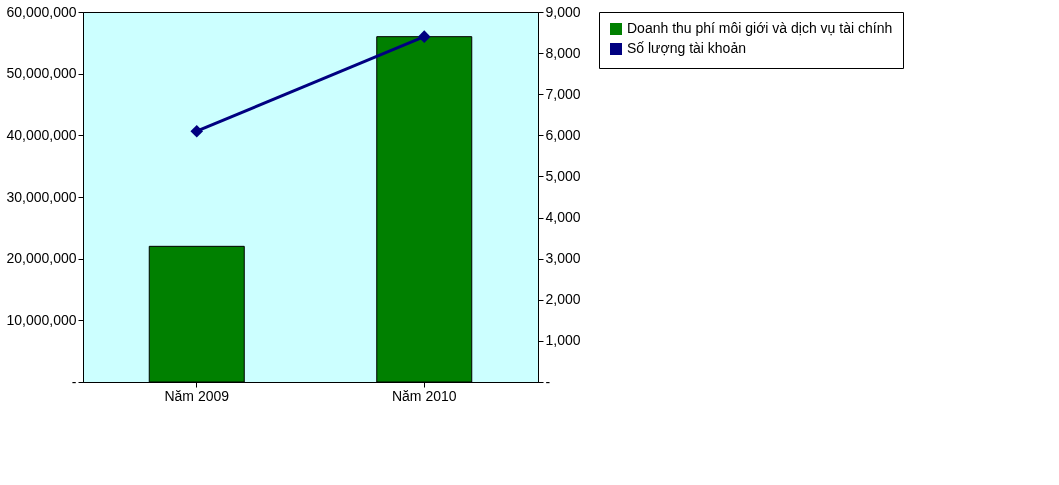 The image size is (1059, 485). I want to click on y-tick-label: 50,000,000, so click(41, 73).